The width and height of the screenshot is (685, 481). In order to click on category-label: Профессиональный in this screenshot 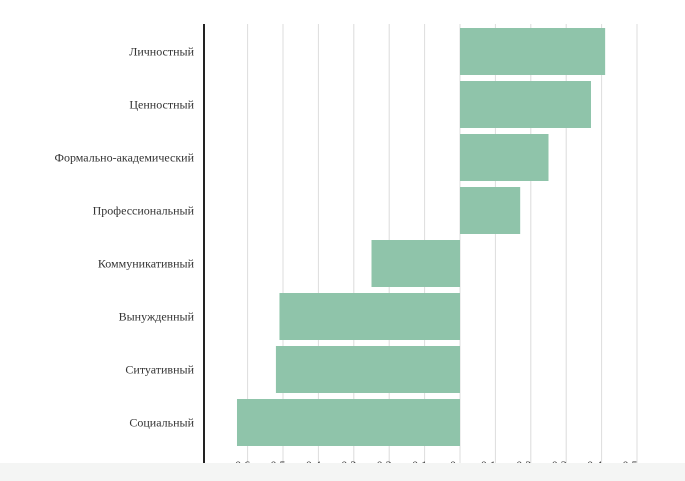, I will do `click(144, 211)`.